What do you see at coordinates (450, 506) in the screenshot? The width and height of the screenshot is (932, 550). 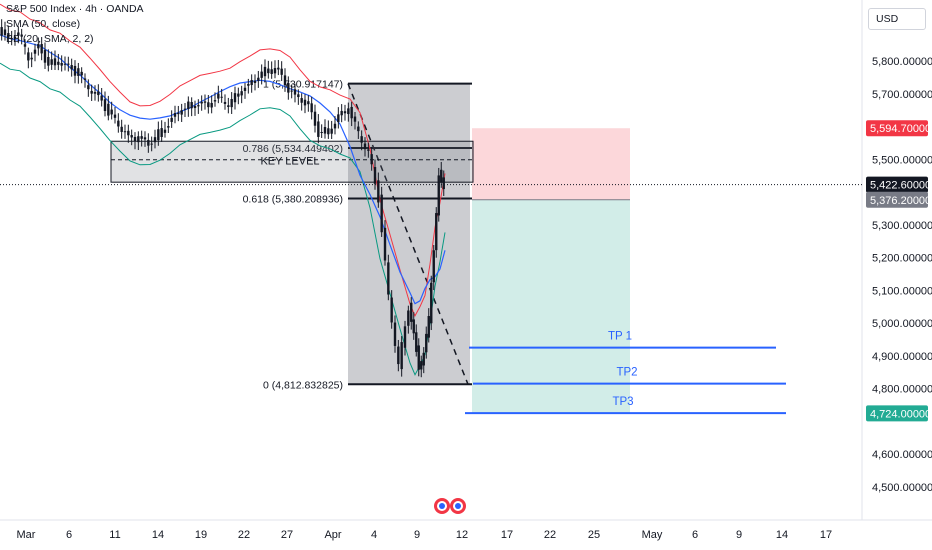 I see `economic-event-icons` at bounding box center [450, 506].